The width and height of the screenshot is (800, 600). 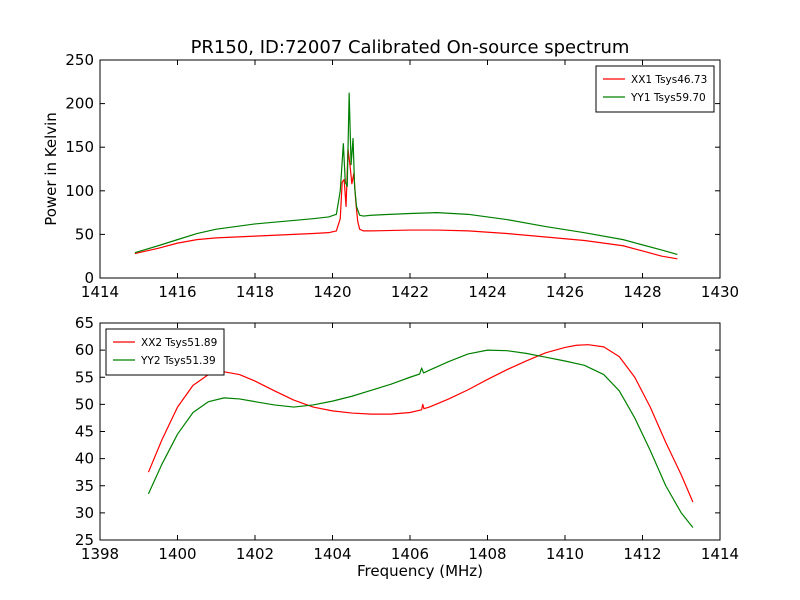 I want to click on y-tick-label: 55, so click(x=84, y=377).